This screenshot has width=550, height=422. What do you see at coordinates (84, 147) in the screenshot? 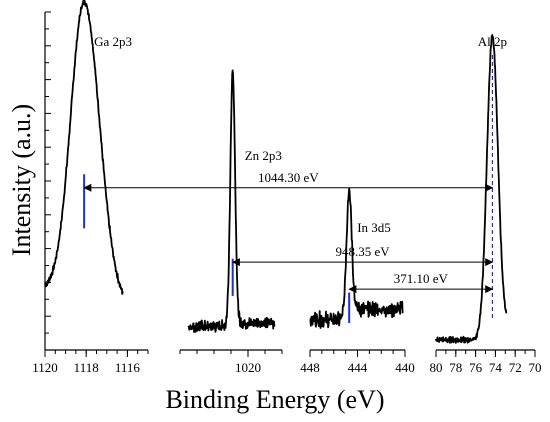
I see `series-line-ga` at bounding box center [84, 147].